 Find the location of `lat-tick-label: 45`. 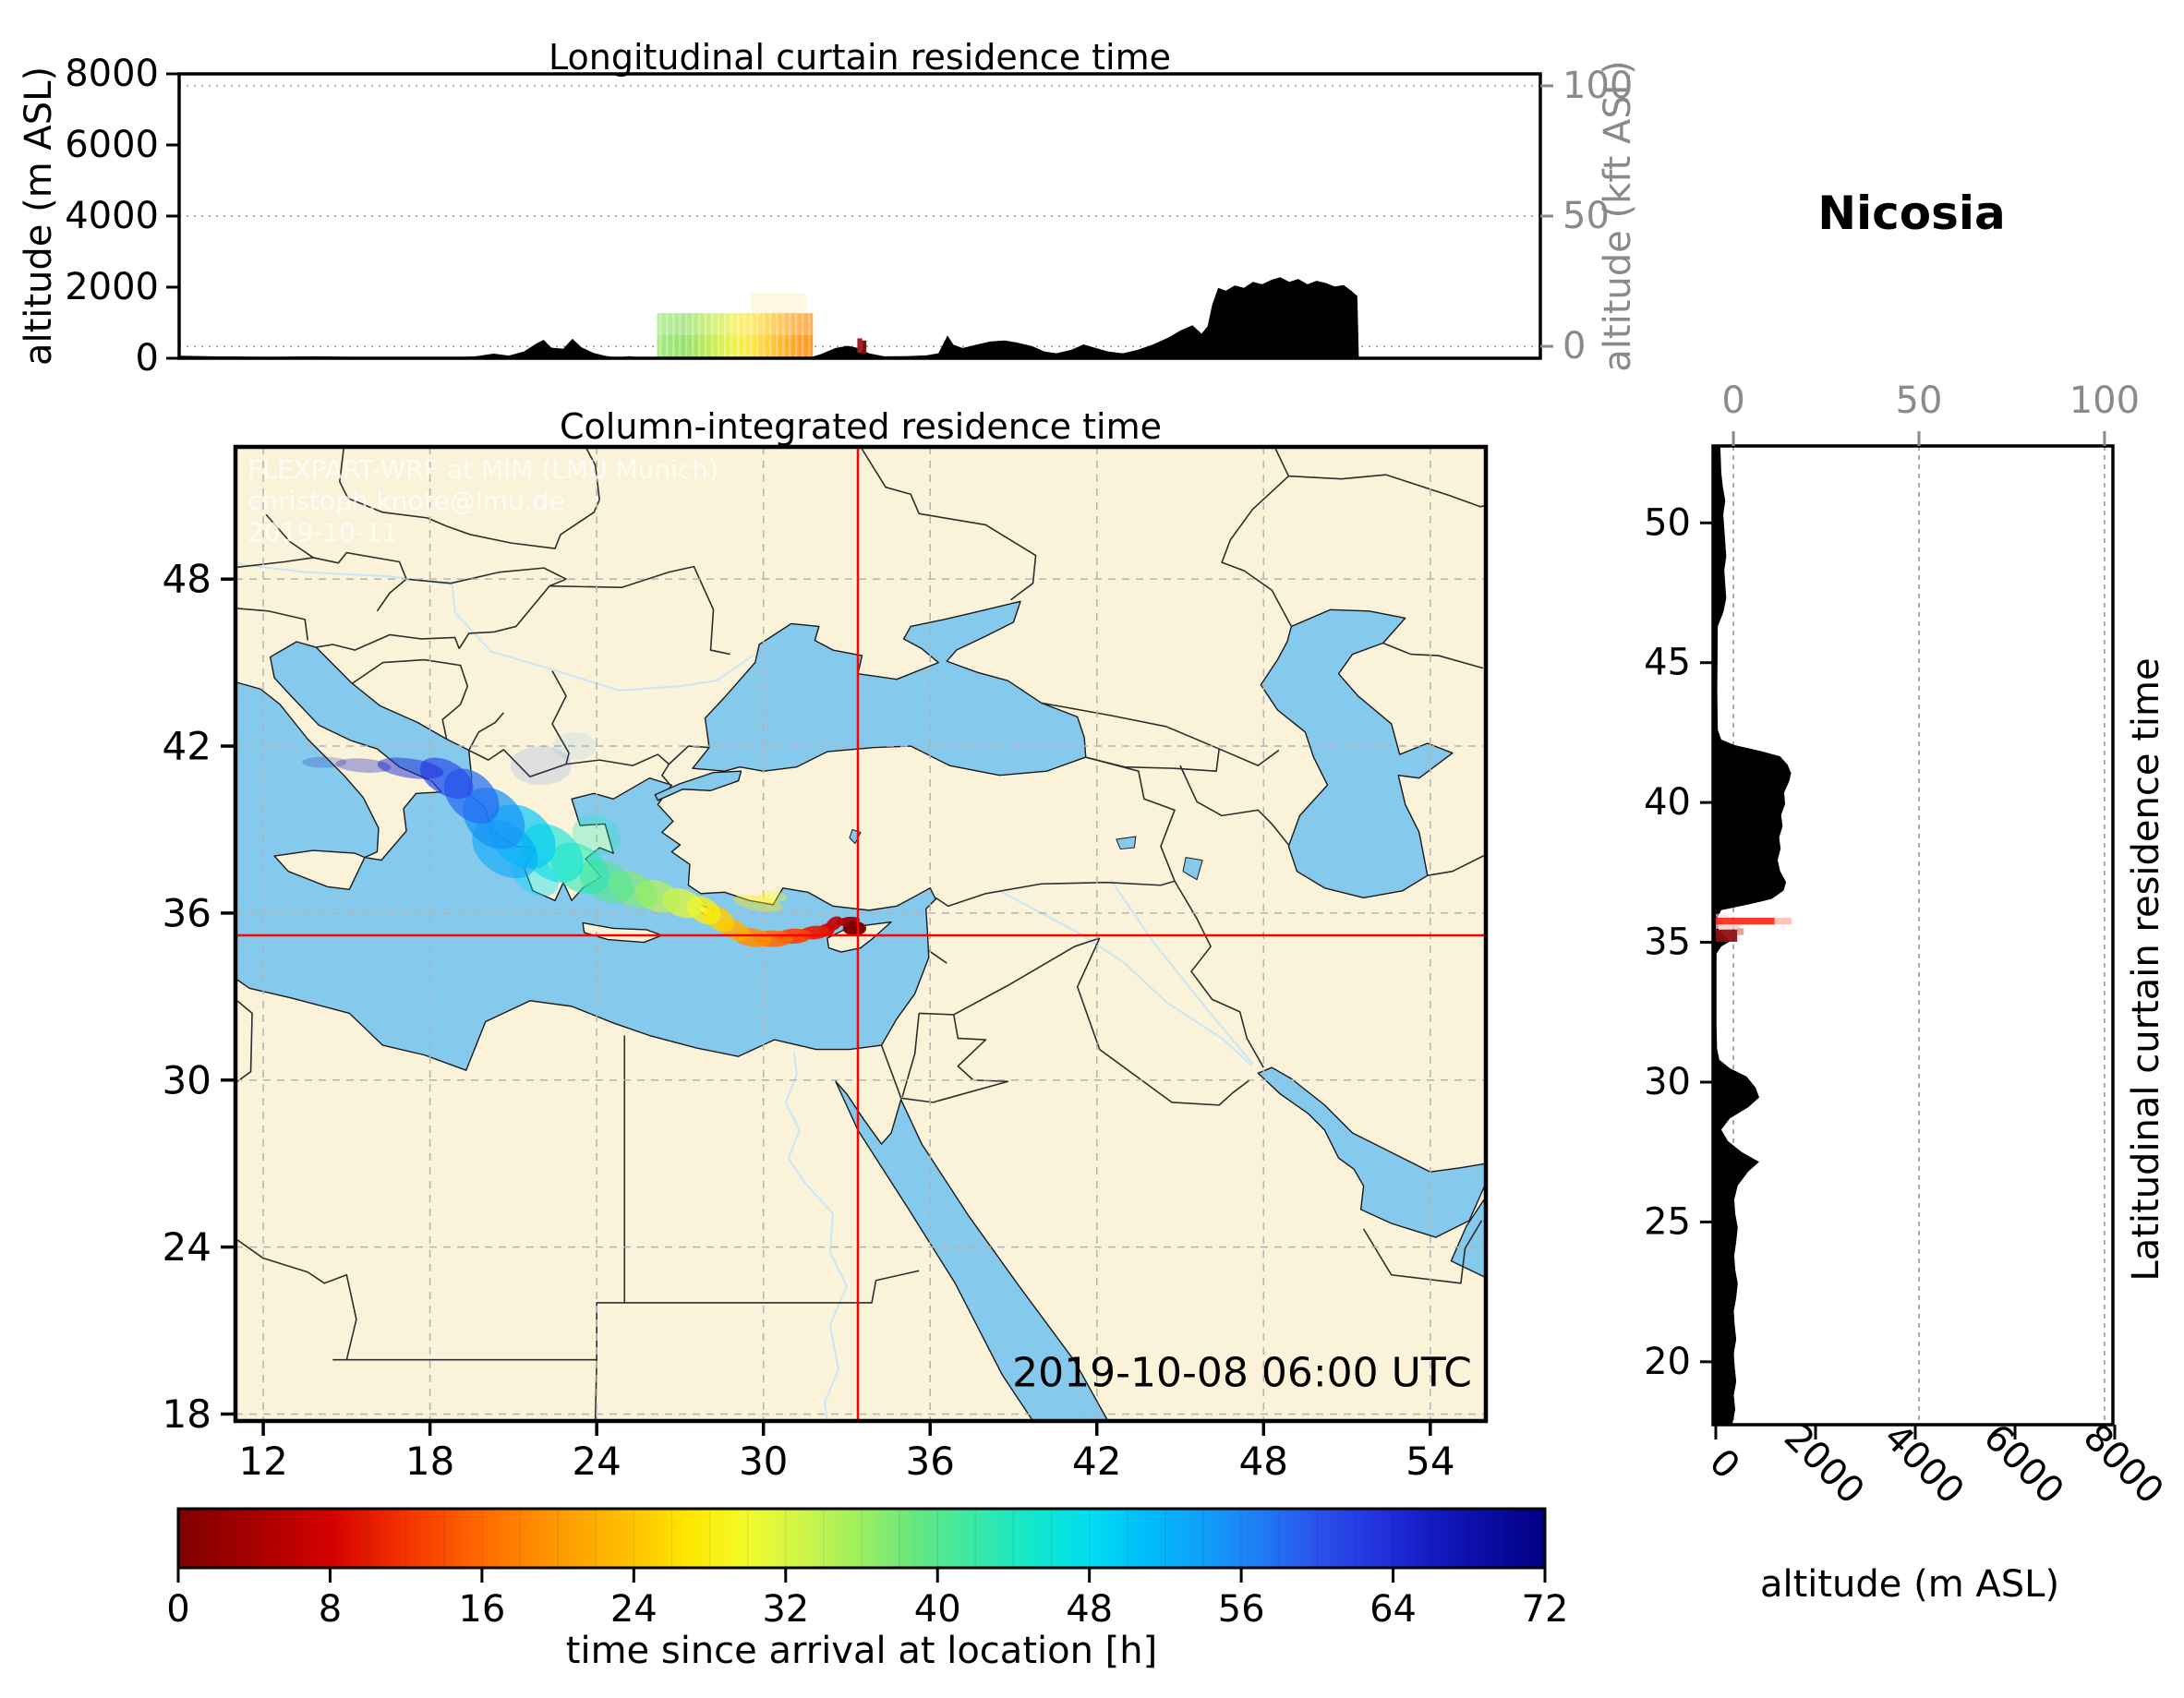

lat-tick-label: 45 is located at coordinates (1667, 663).